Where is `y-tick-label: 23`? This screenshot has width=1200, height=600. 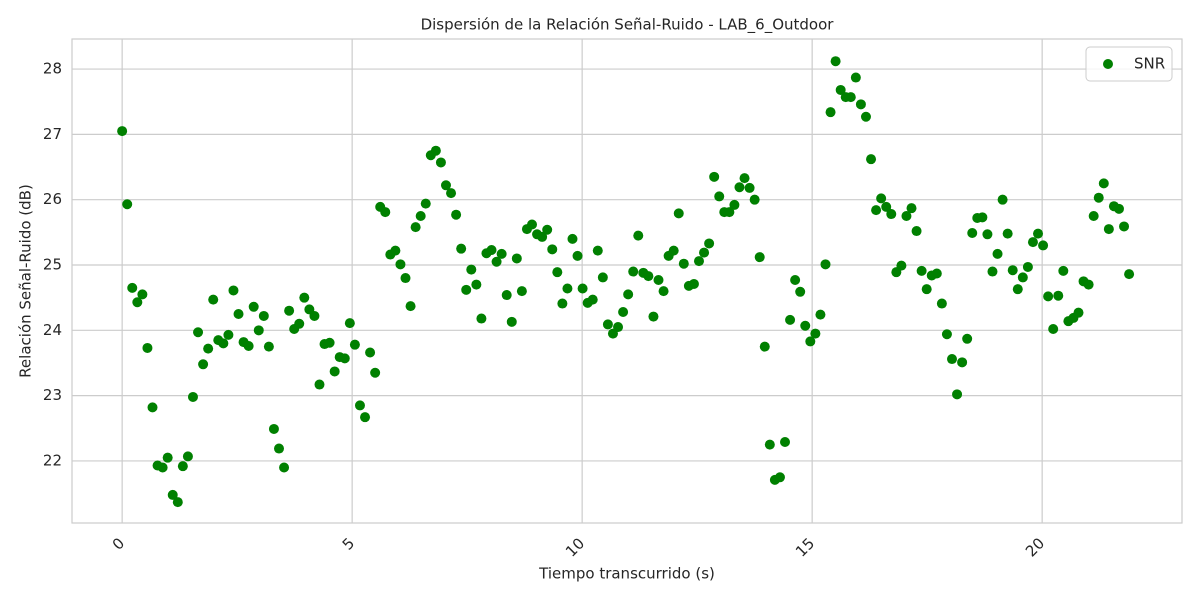
y-tick-label: 23 is located at coordinates (52, 395).